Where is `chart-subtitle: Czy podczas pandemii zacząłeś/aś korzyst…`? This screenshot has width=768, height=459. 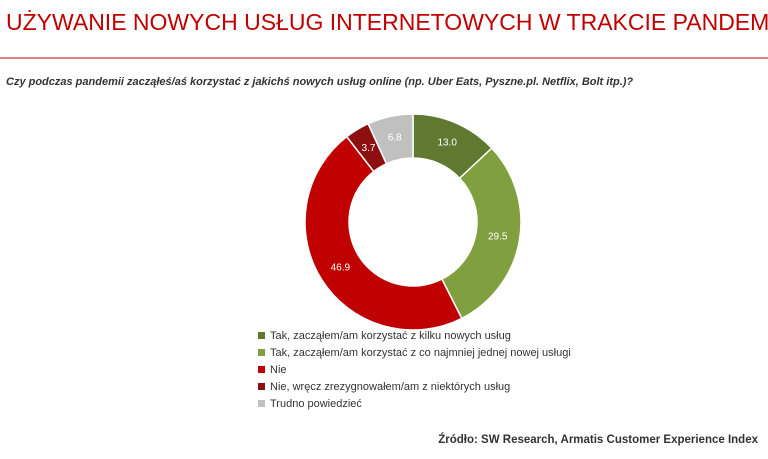
chart-subtitle: Czy podczas pandemii zacząłeś/aś korzyst… is located at coordinates (319, 82).